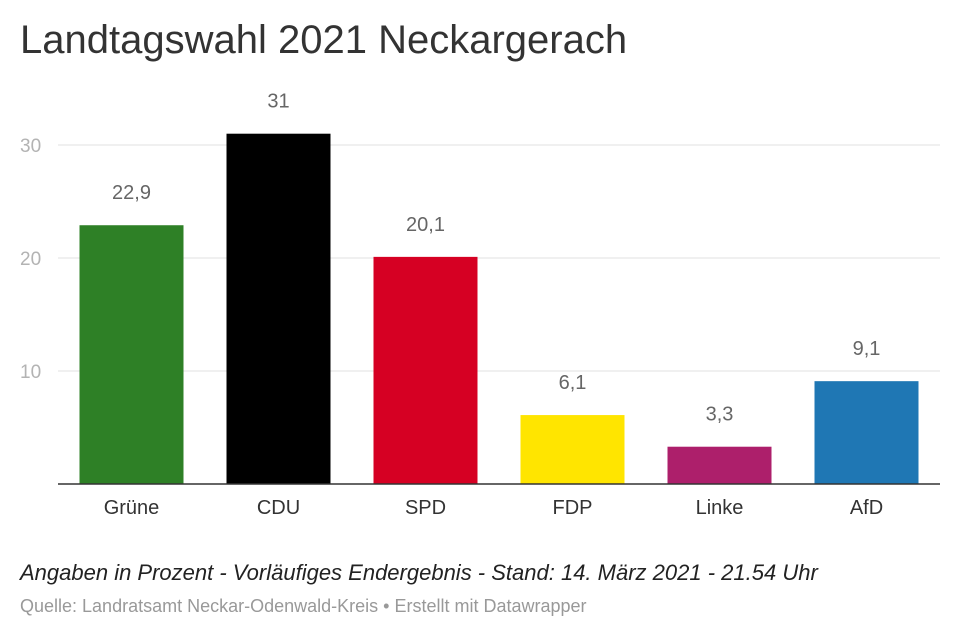 Image resolution: width=960 pixels, height=640 pixels. Describe the element at coordinates (132, 508) in the screenshot. I see `category-label-grüne: Grüne` at that location.